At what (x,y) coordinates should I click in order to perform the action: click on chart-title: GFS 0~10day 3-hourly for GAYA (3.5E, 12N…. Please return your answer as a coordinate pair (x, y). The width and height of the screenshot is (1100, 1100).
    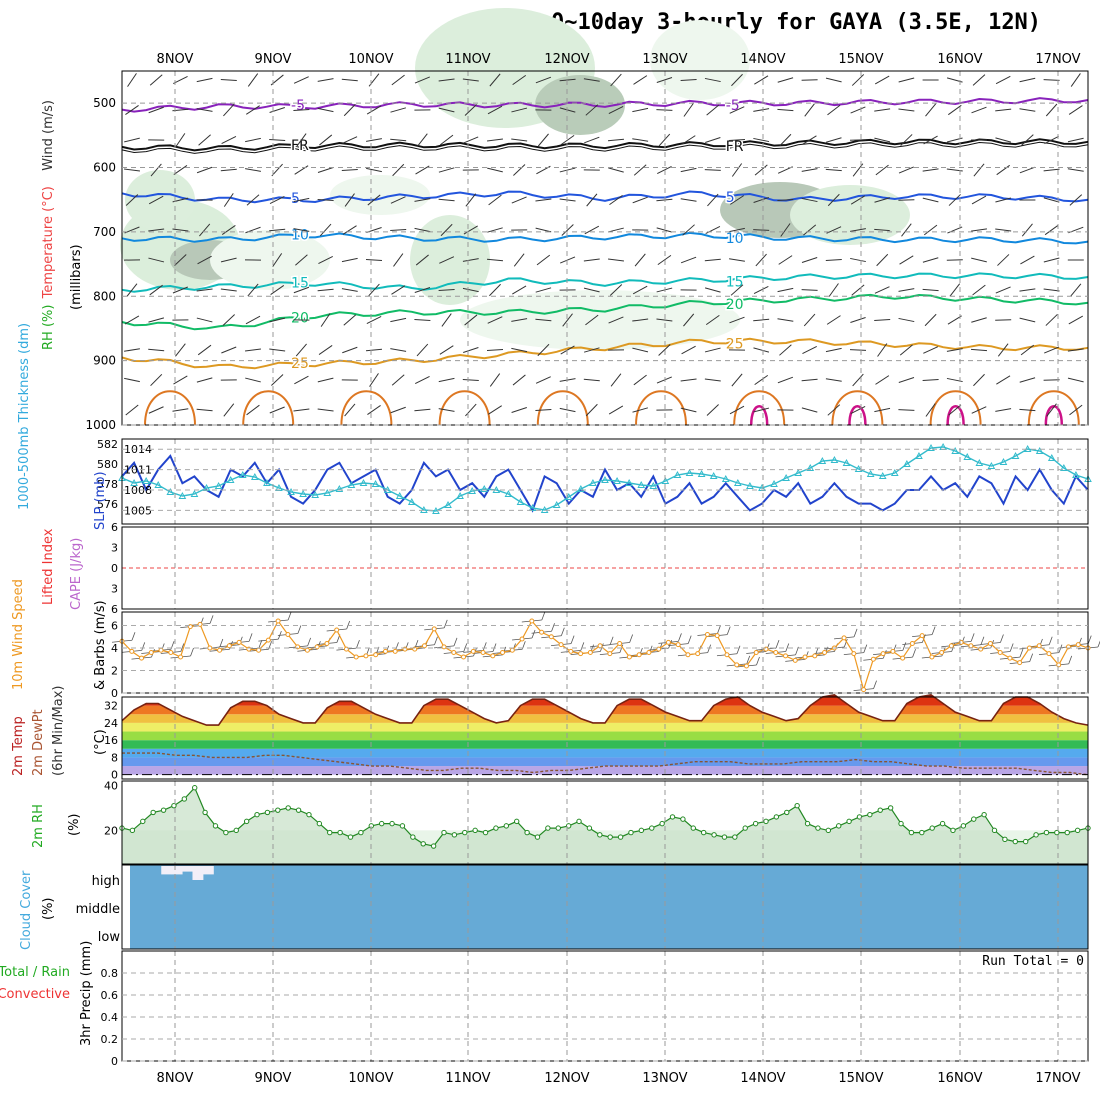
    Looking at the image, I should click on (770, 22).